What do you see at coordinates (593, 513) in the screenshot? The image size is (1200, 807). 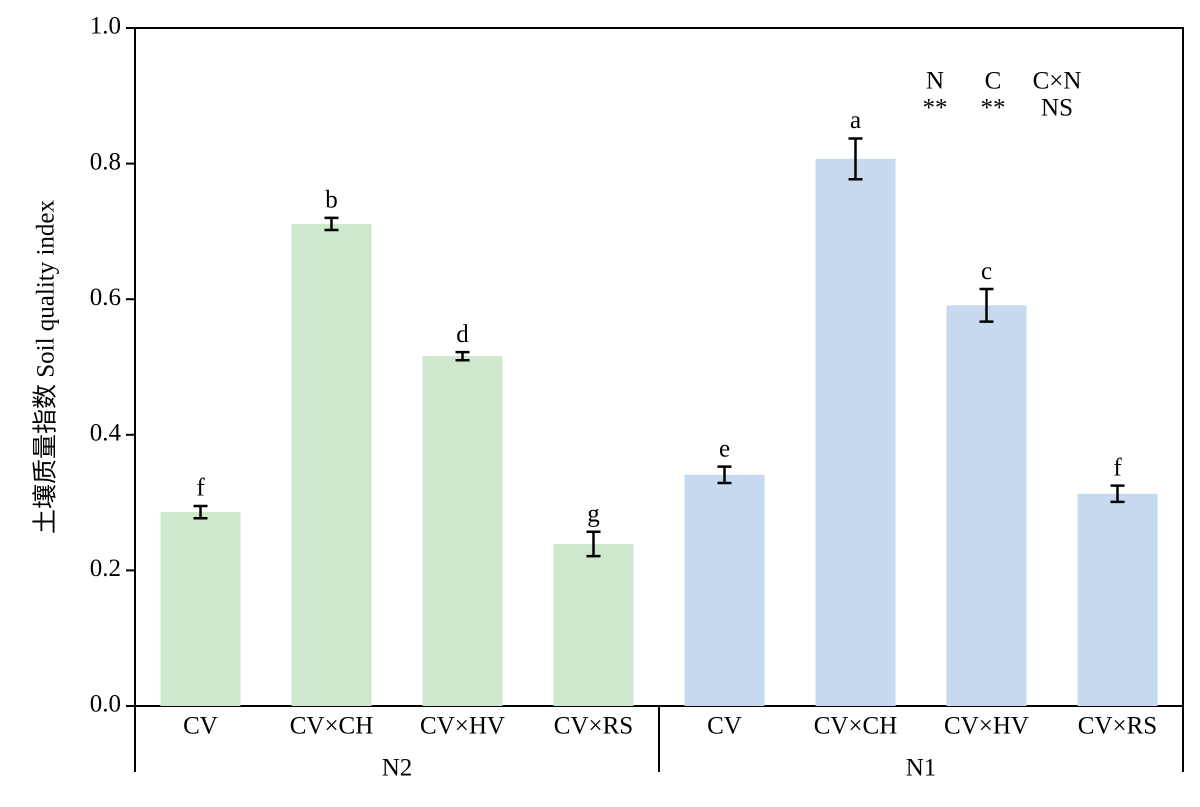 I see `significance-letter: g` at bounding box center [593, 513].